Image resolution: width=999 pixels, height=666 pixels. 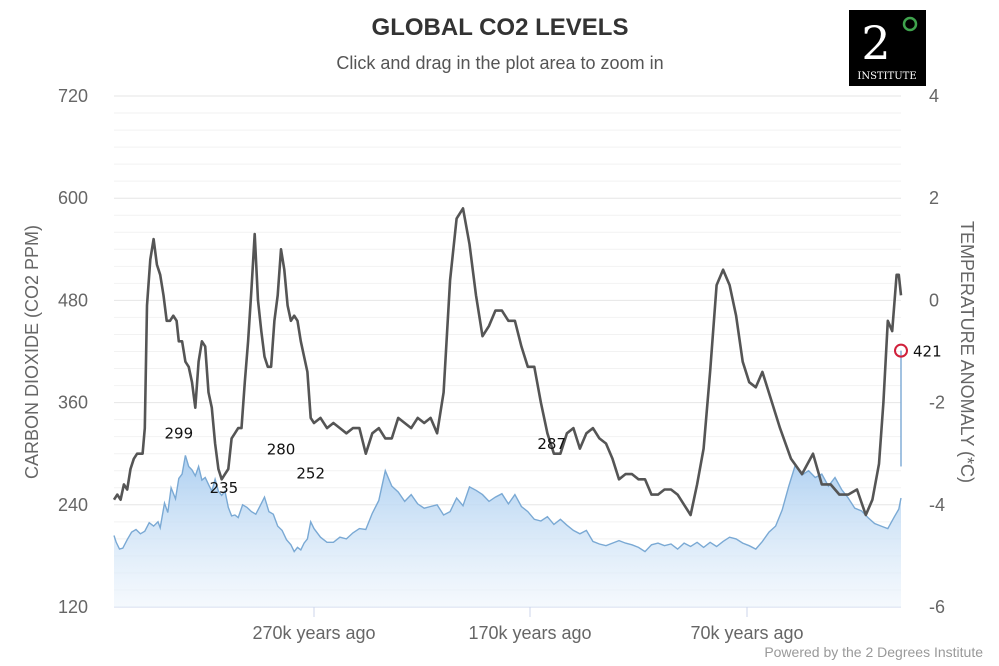 I want to click on right-tick-label: -2, so click(x=937, y=403).